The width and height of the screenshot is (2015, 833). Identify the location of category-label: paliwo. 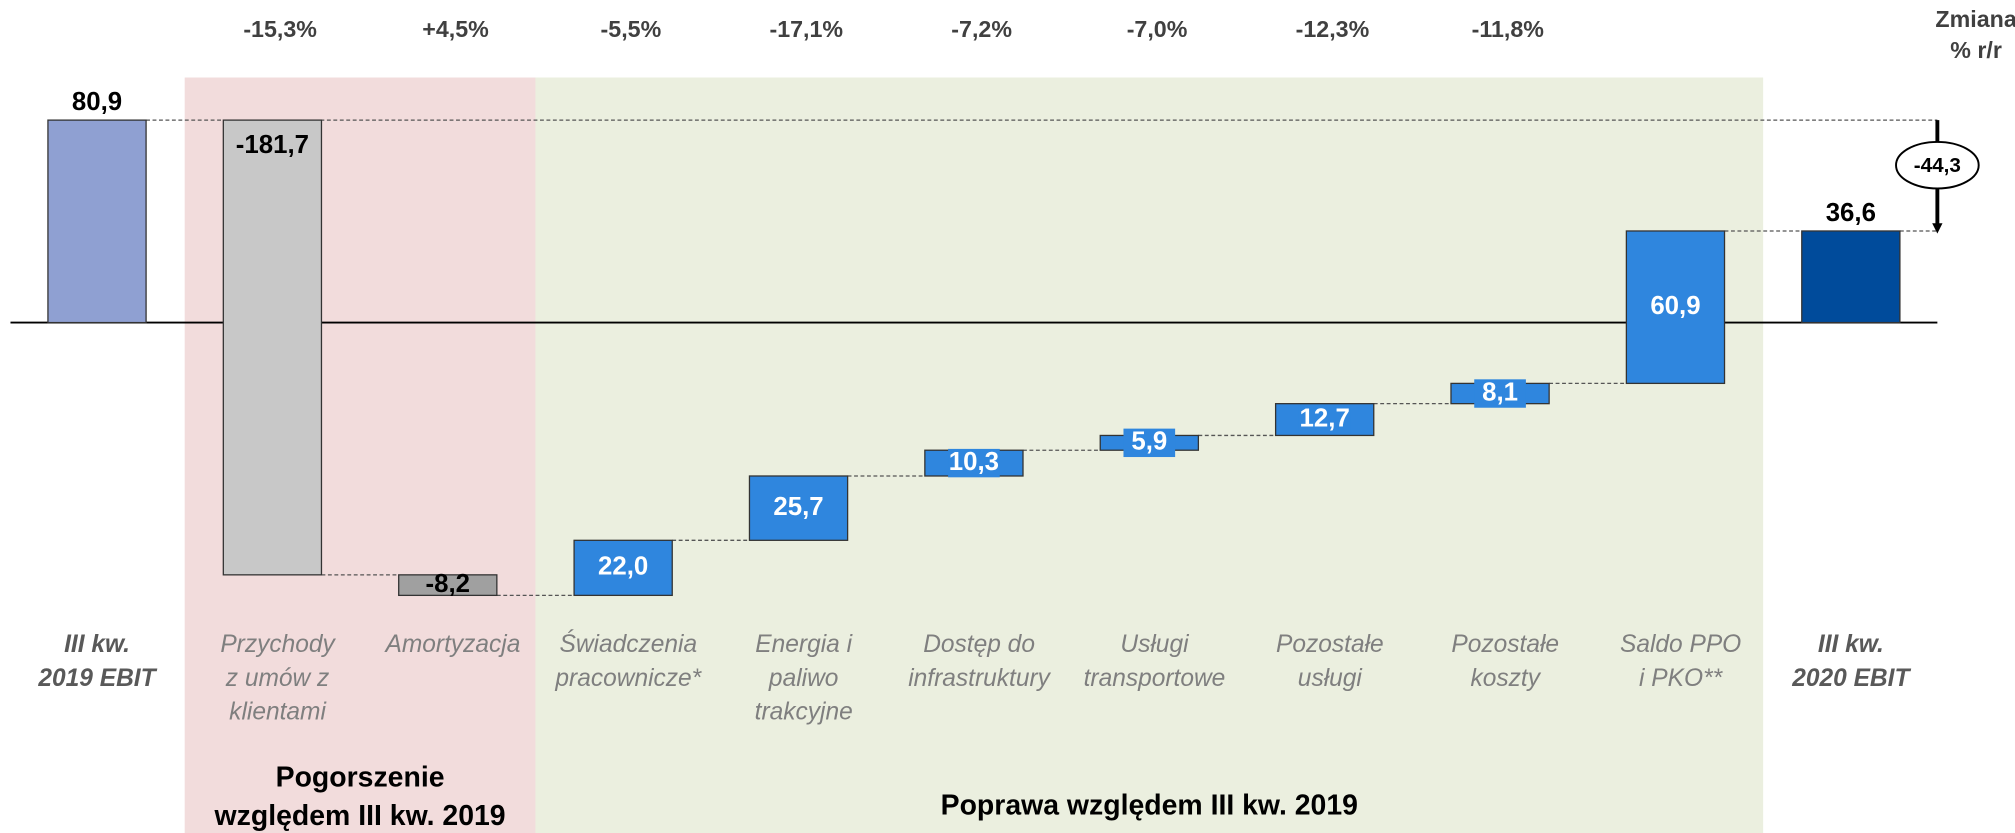
(803, 678).